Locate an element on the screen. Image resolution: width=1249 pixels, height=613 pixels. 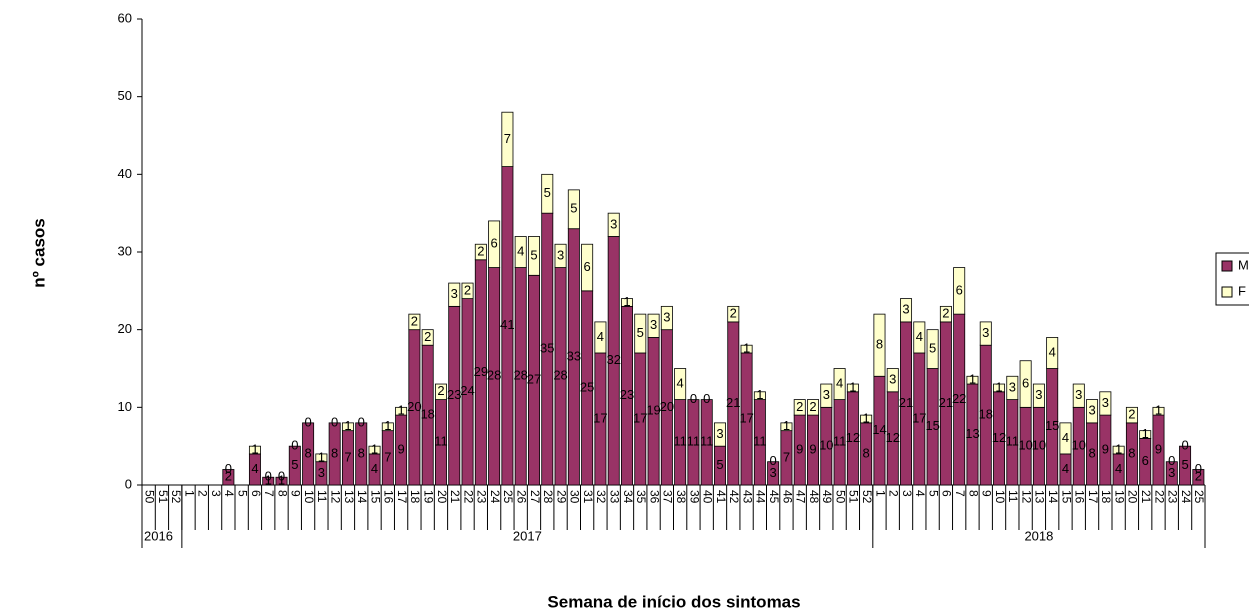
x-tick-label: 37 is located at coordinates (668, 497).